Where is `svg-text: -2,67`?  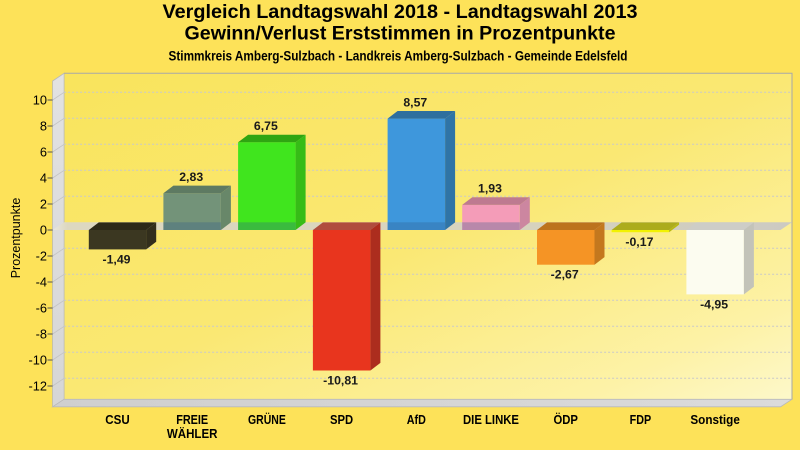
svg-text: -2,67 is located at coordinates (565, 275).